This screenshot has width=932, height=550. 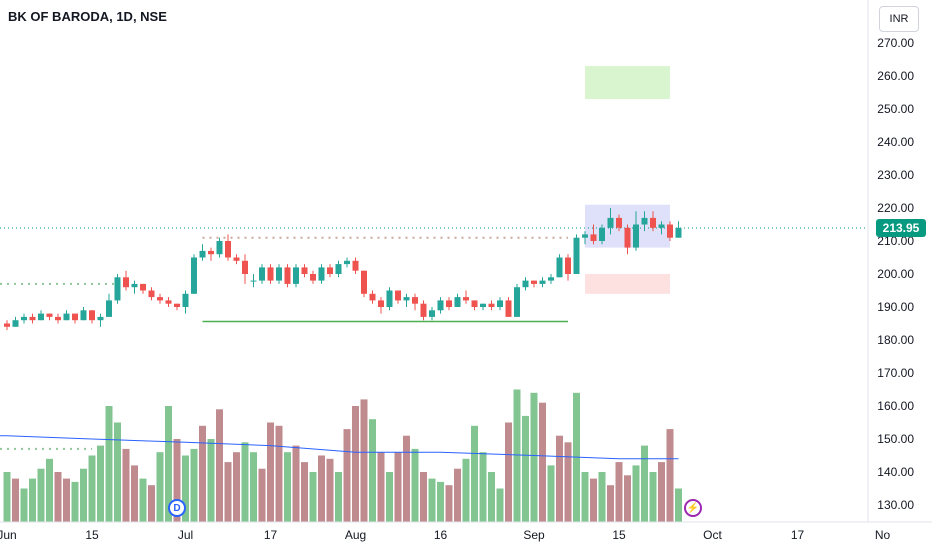 I want to click on target-zone, so click(x=627, y=83).